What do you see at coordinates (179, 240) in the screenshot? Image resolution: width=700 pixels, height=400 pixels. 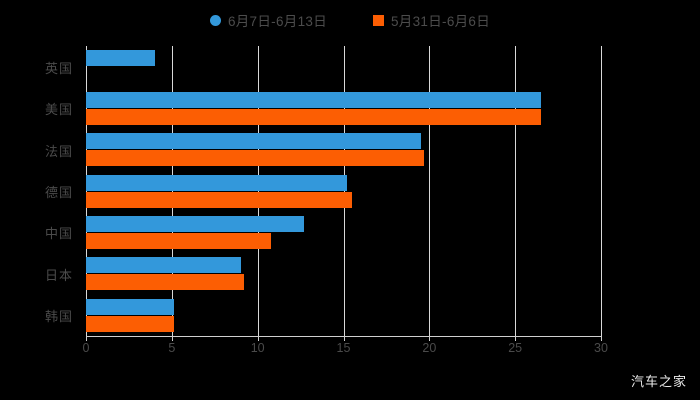 I see `bar-中国-series-2` at bounding box center [179, 240].